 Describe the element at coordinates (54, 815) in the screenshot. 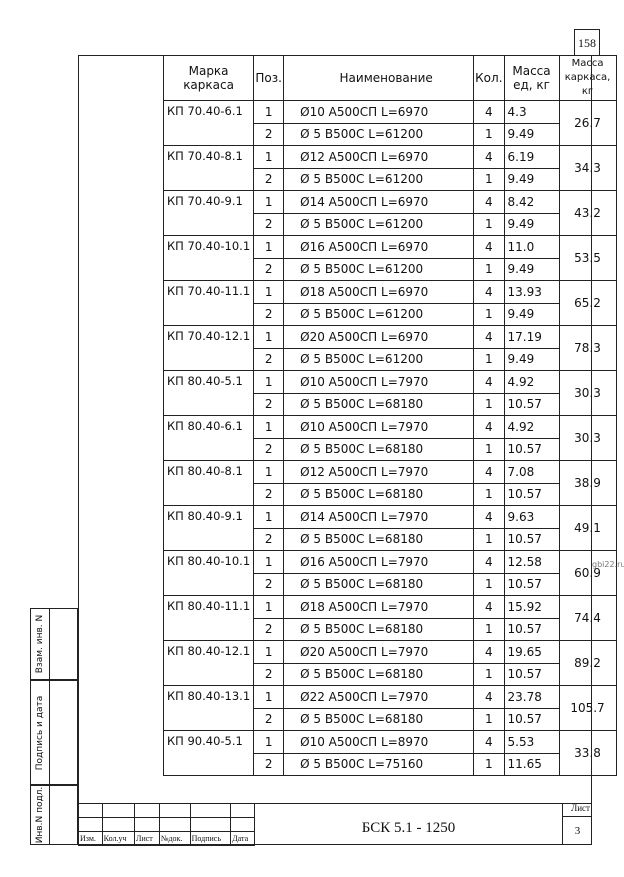

I see `stamp-inv-podl: Инв.N подл.` at that location.